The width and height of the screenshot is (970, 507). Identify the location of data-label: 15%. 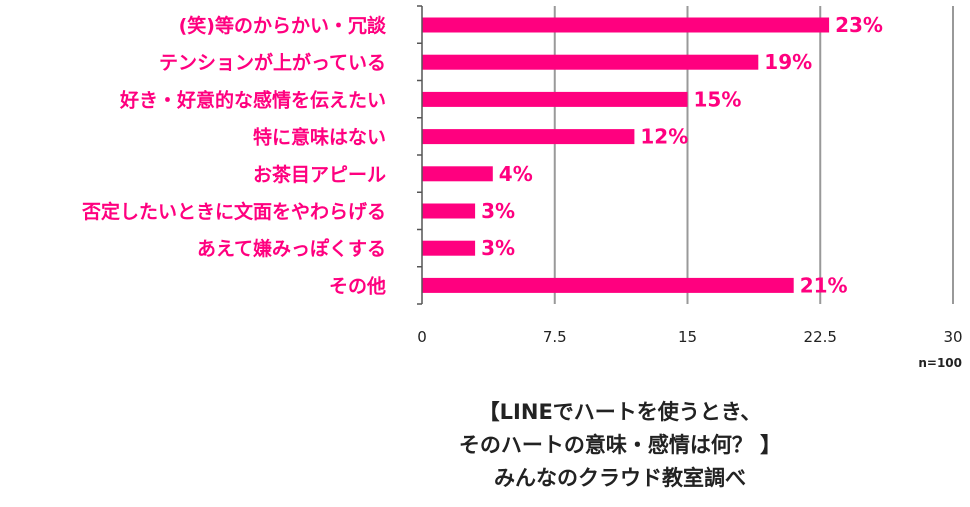
(718, 99).